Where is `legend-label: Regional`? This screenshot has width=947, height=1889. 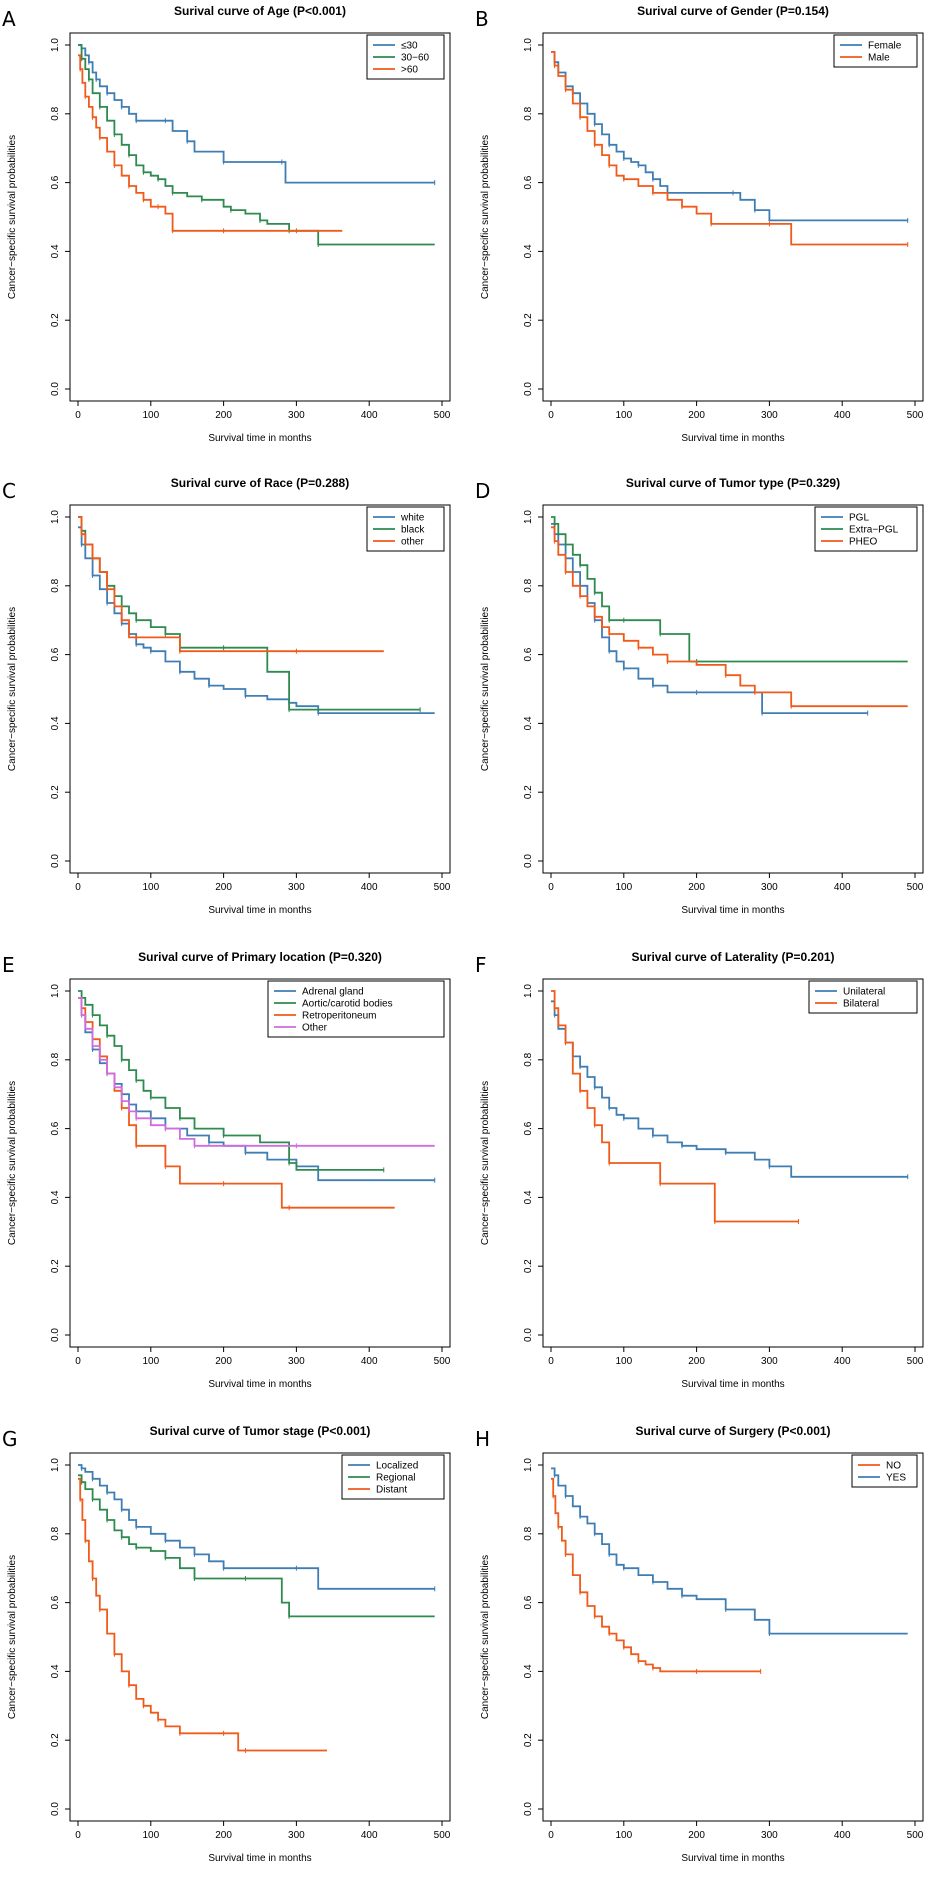 legend-label: Regional is located at coordinates (395, 1478).